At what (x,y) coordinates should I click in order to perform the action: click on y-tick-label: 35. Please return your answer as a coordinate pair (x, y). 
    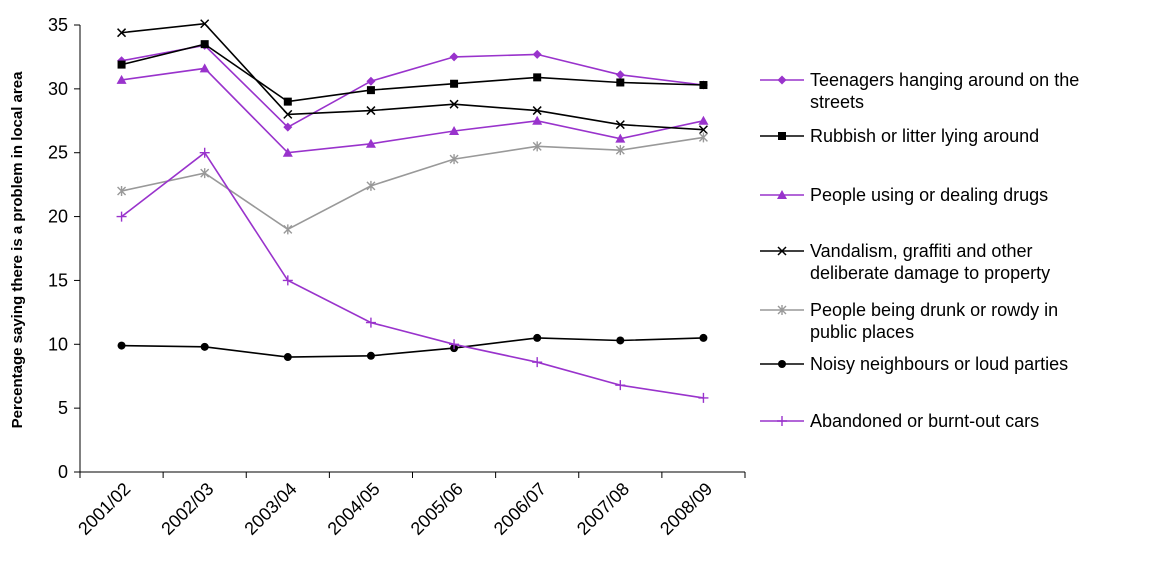
    Looking at the image, I should click on (58, 25).